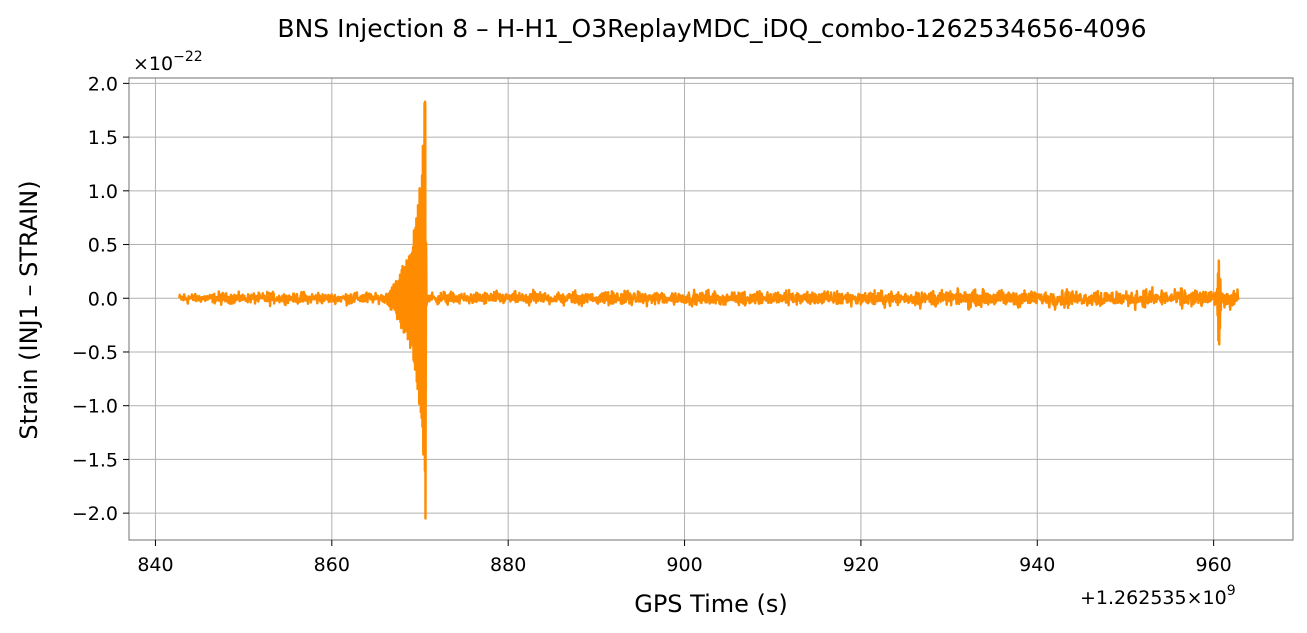  Describe the element at coordinates (103, 299) in the screenshot. I see `y-tick-label: 0.0` at that location.